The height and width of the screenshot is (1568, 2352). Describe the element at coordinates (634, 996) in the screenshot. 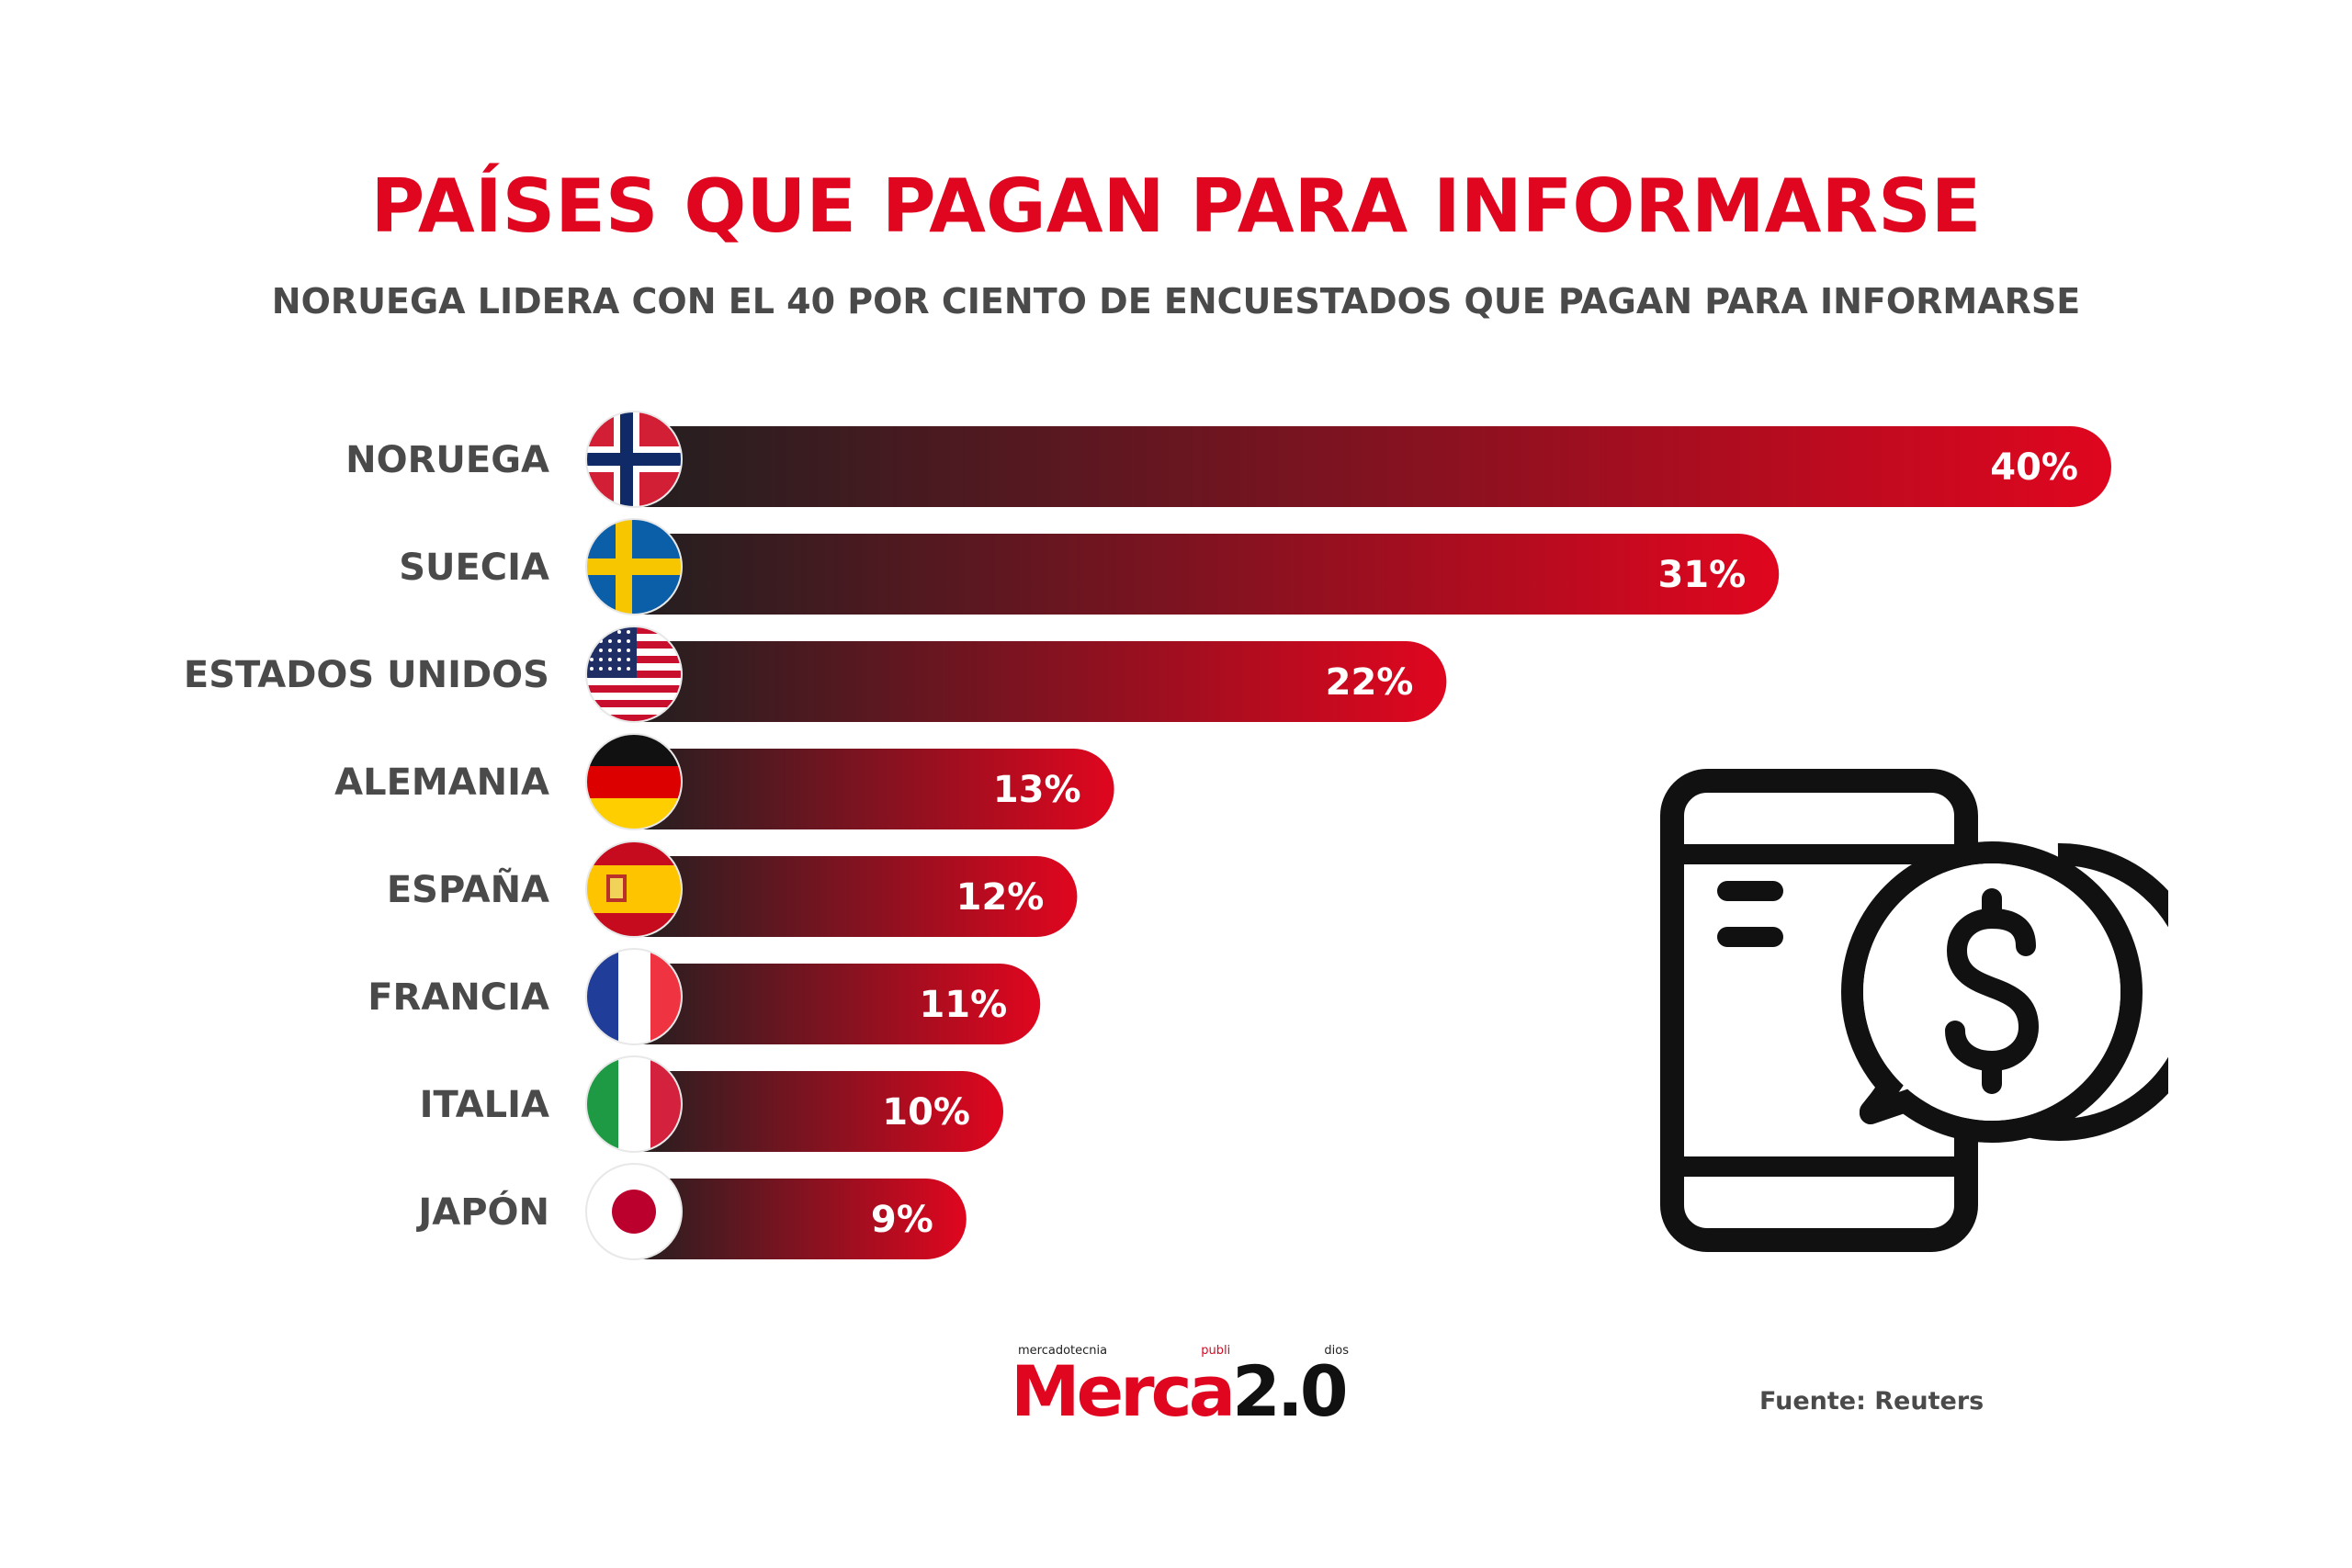

I see `france-flag-icon` at that location.